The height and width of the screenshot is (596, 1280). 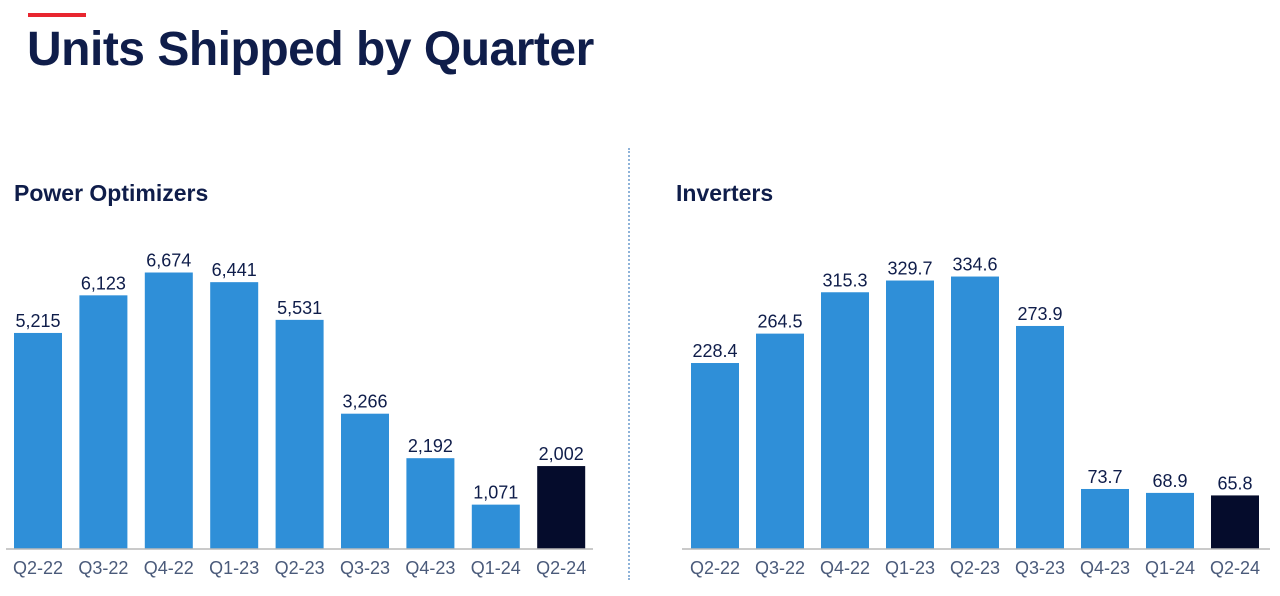 What do you see at coordinates (169, 568) in the screenshot?
I see `power-optimizers-category-label: Q4-22` at bounding box center [169, 568].